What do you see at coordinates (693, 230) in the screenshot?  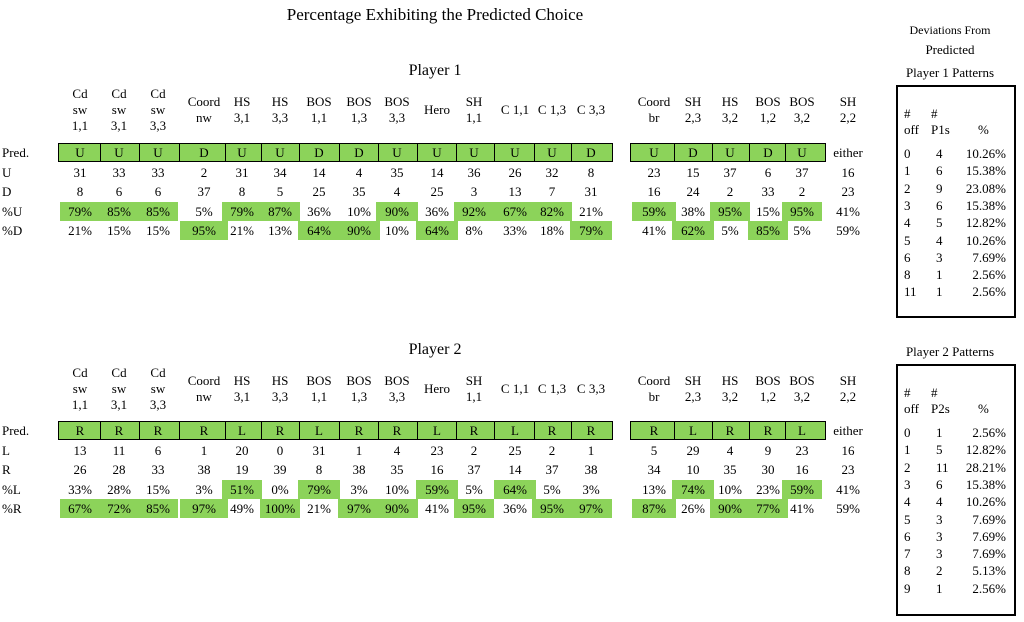 I see `table-cell: 62%` at bounding box center [693, 230].